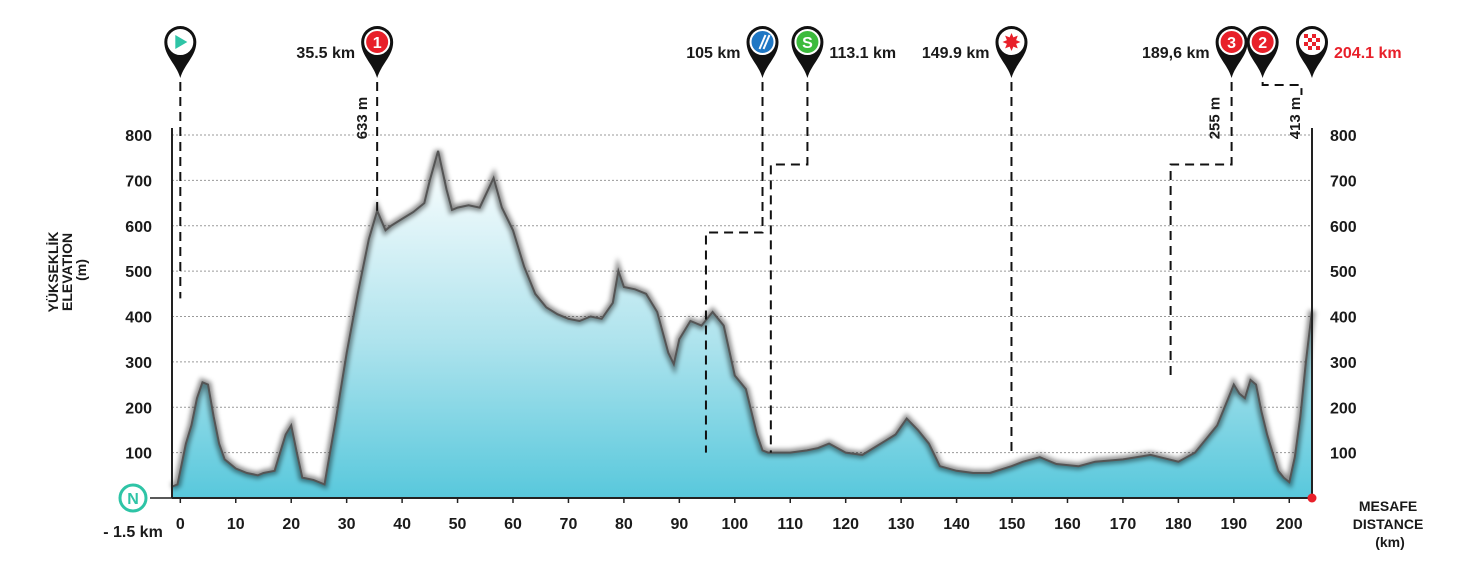 The image size is (1458, 562). Describe the element at coordinates (1123, 524) in the screenshot. I see `x-tick-170: 170` at that location.